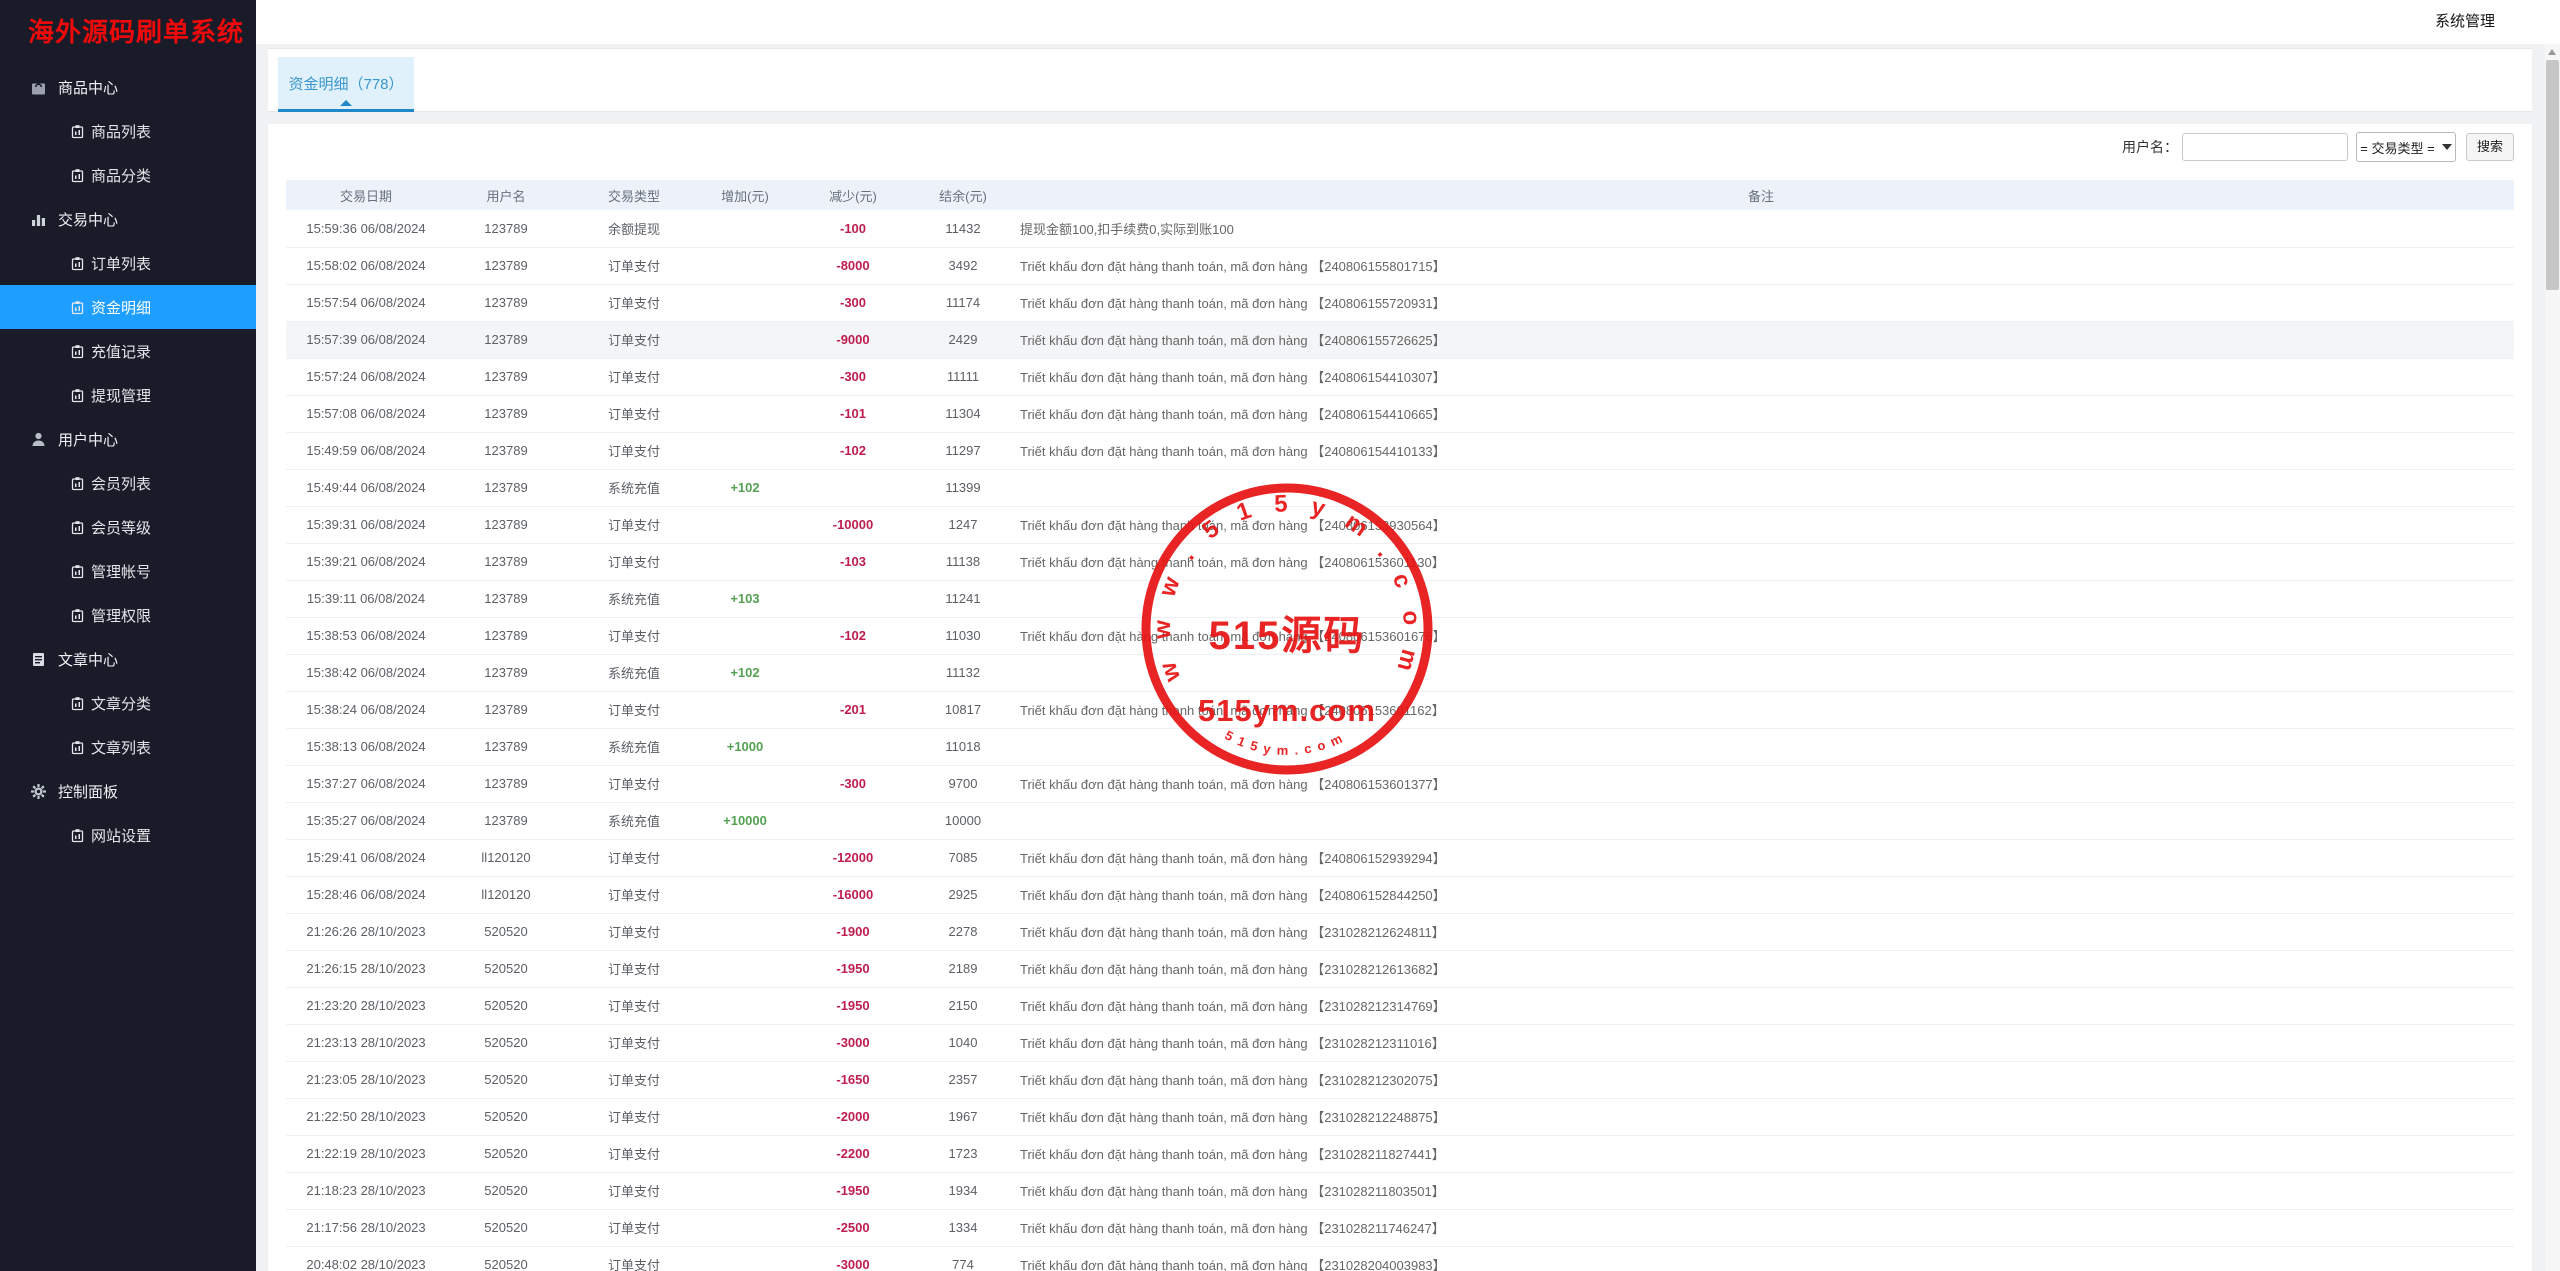 This screenshot has height=1271, width=2560. What do you see at coordinates (88, 792) in the screenshot?
I see `sidebar-item-label: 控制面板` at bounding box center [88, 792].